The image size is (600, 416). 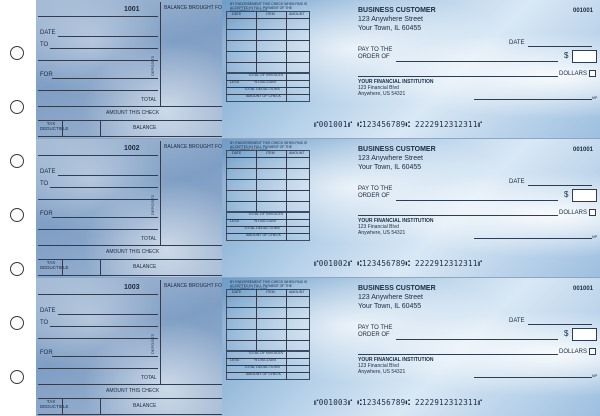 What do you see at coordinates (132, 287) in the screenshot?
I see `stub-number: 1003` at bounding box center [132, 287].